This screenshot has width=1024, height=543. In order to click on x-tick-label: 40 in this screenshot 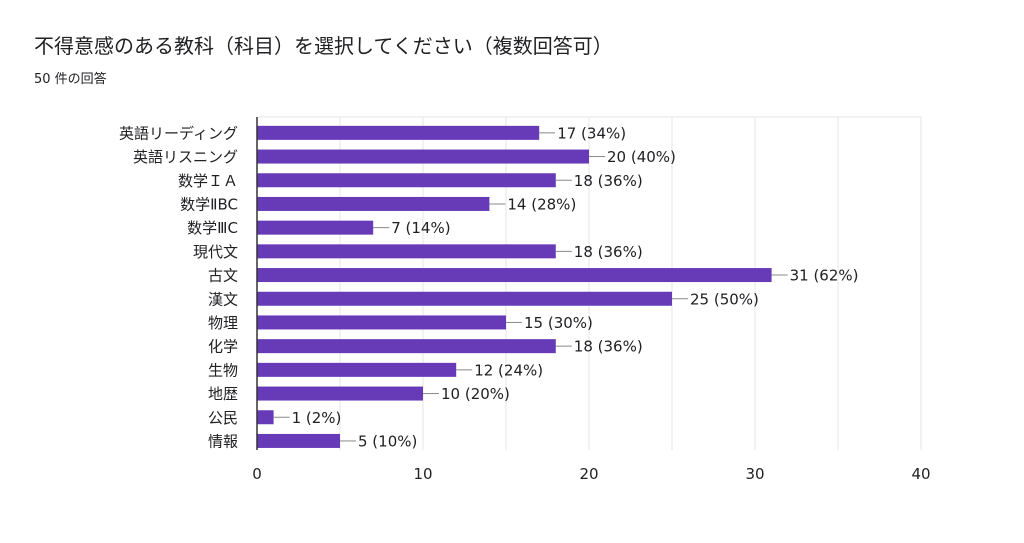, I will do `click(920, 474)`.